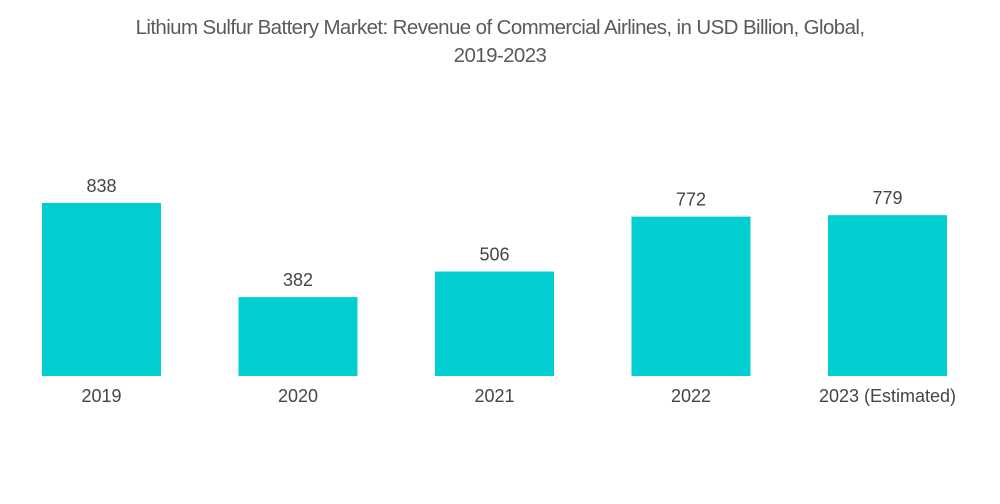 The image size is (1000, 504). What do you see at coordinates (101, 396) in the screenshot?
I see `category-label: 2019` at bounding box center [101, 396].